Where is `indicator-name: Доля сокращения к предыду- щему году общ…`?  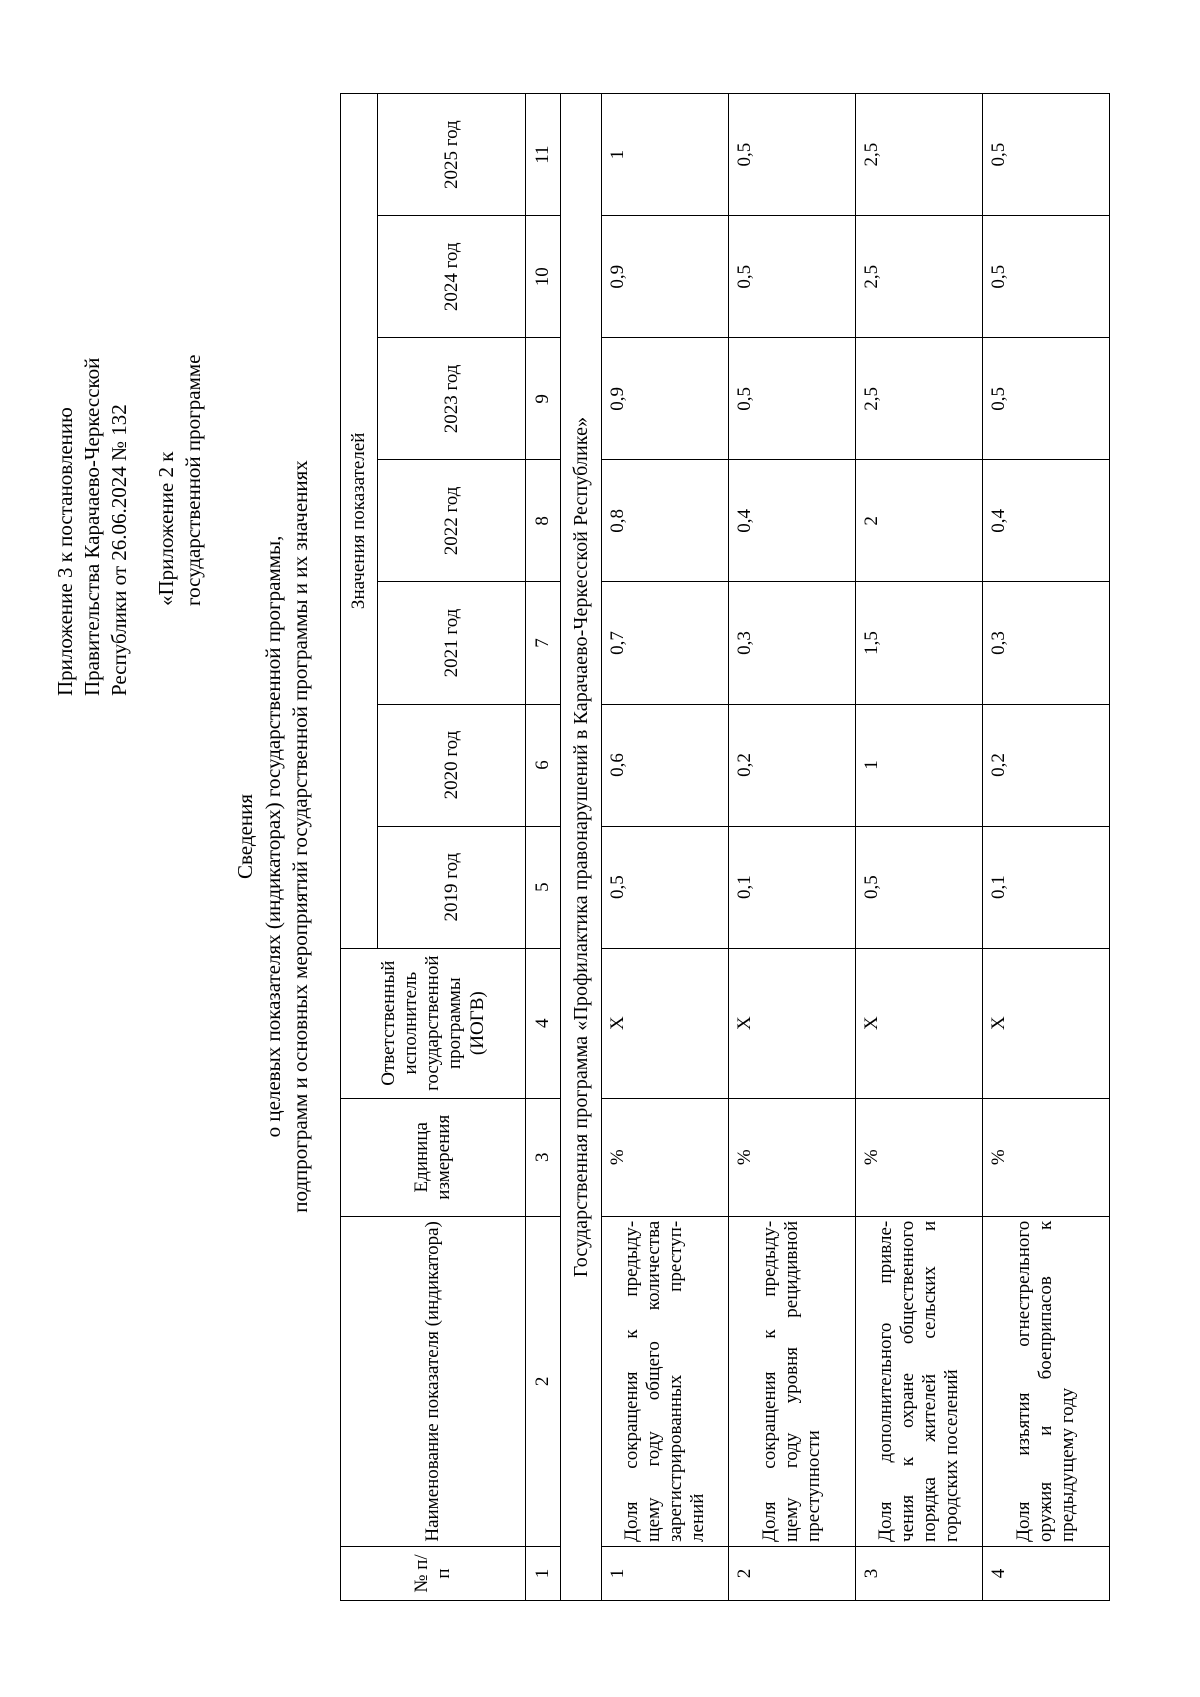 indicator-name: Доля сокращения к предыду- щему году общ… is located at coordinates (665, 1381).